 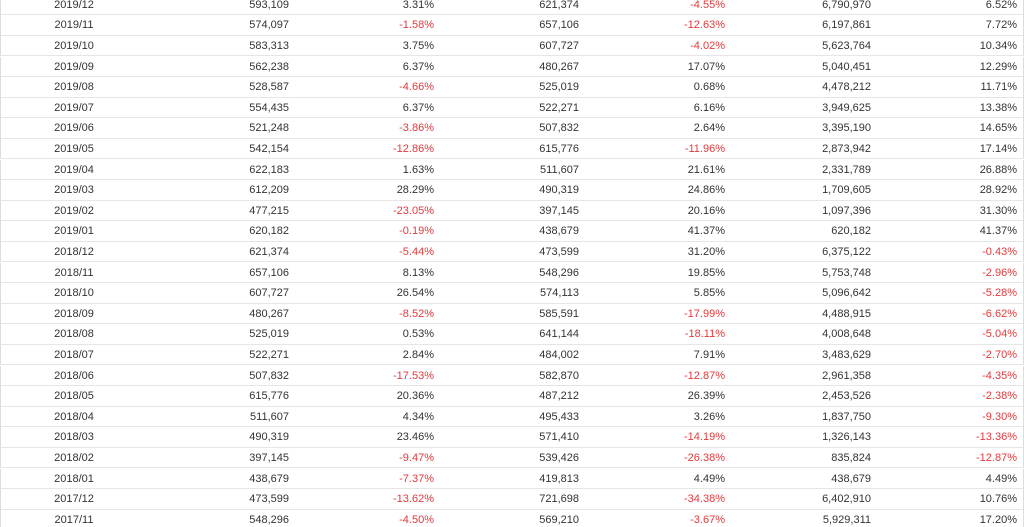 I want to click on month-cell: 2018/09, so click(x=74, y=313).